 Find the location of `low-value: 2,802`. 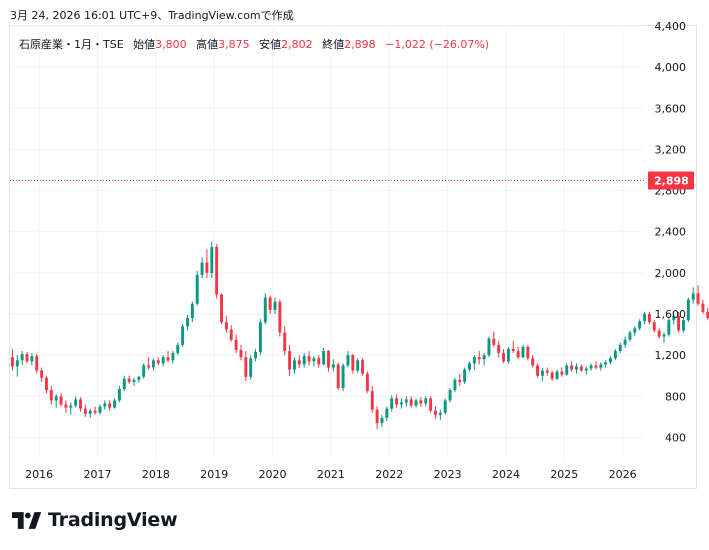

low-value: 2,802 is located at coordinates (297, 44).